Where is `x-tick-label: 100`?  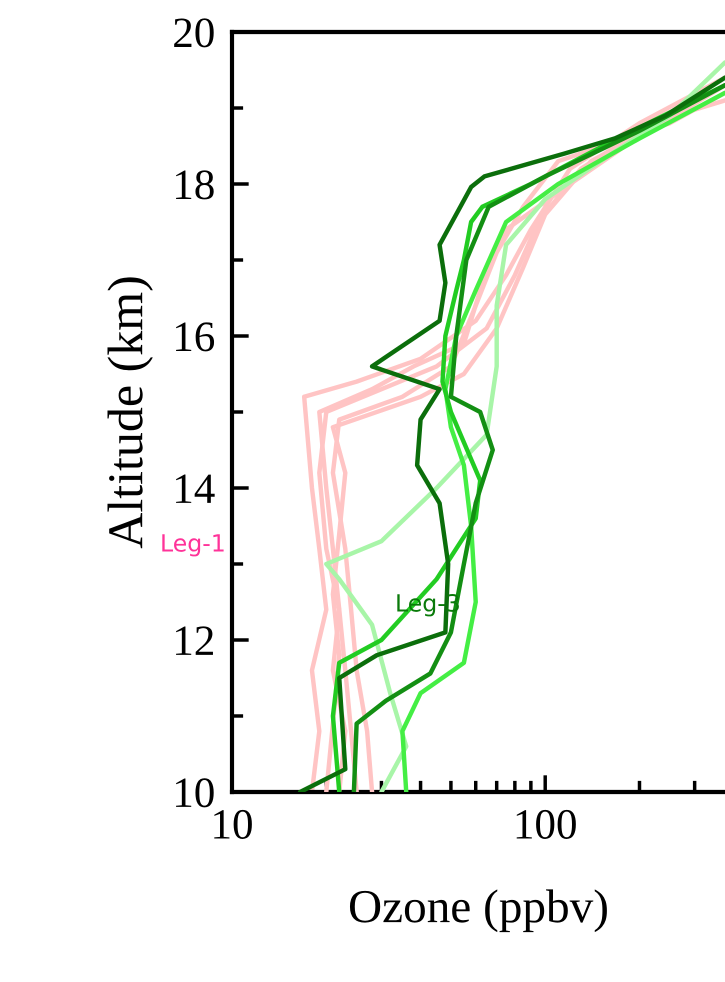 x-tick-label: 100 is located at coordinates (546, 824).